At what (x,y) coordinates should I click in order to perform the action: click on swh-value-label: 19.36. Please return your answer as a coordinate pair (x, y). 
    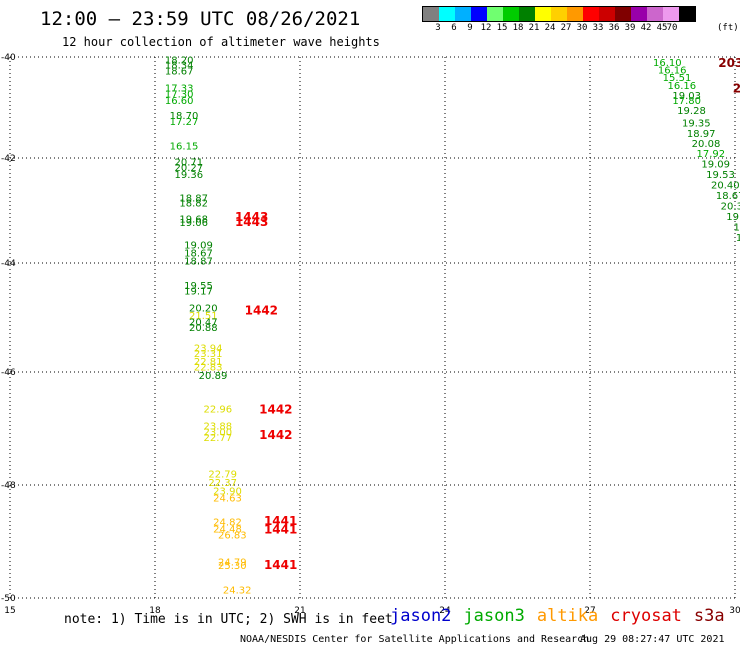
    Looking at the image, I should click on (189, 175).